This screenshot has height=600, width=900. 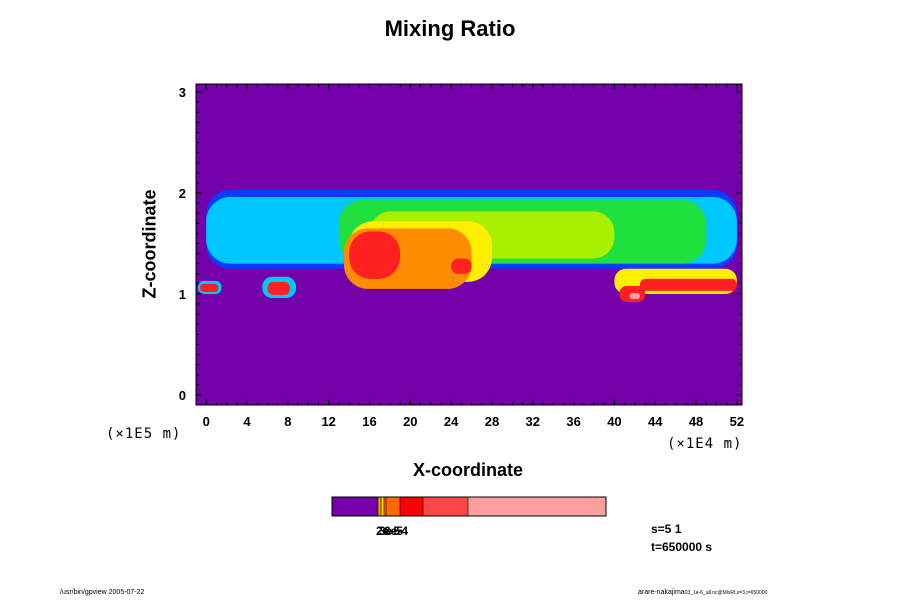 I want to click on footer-right-sub: 03_1e-6_all.nc@MixRt,x=3,t=650000, so click(x=726, y=593).